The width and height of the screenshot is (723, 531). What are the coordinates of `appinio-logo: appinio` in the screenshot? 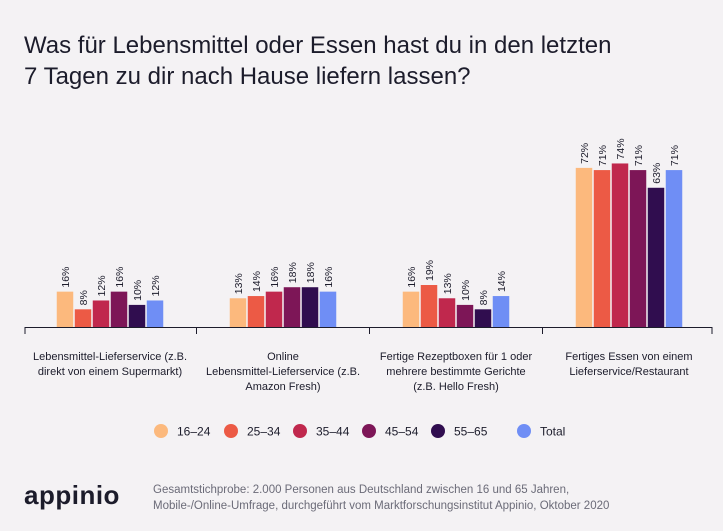 It's located at (72, 495).